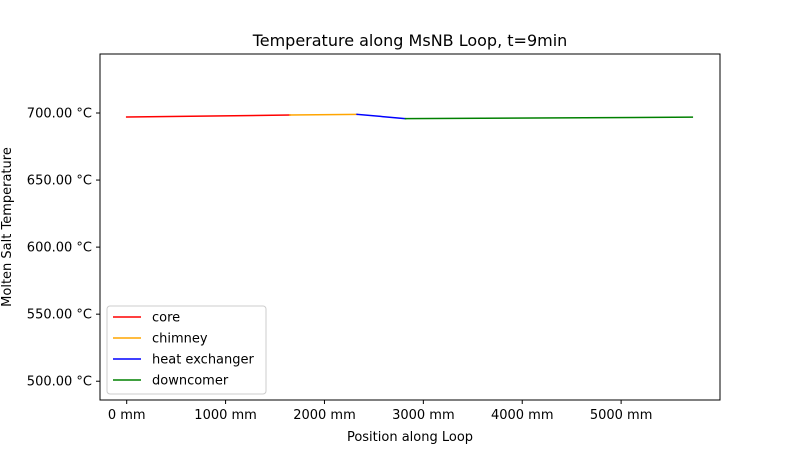 Image resolution: width=800 pixels, height=450 pixels. I want to click on chart-title: Temperature along MsNB Loop, t=9min, so click(410, 40).